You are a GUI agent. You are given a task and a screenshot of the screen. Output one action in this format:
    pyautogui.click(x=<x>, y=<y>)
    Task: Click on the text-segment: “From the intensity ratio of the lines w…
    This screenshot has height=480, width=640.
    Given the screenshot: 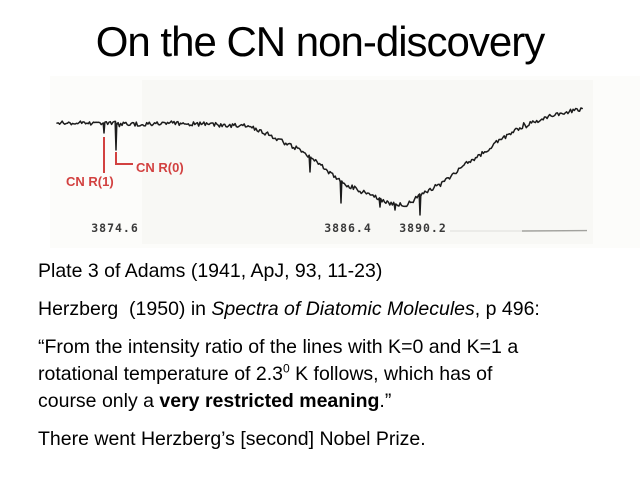 What is the action you would take?
    pyautogui.click(x=278, y=347)
    